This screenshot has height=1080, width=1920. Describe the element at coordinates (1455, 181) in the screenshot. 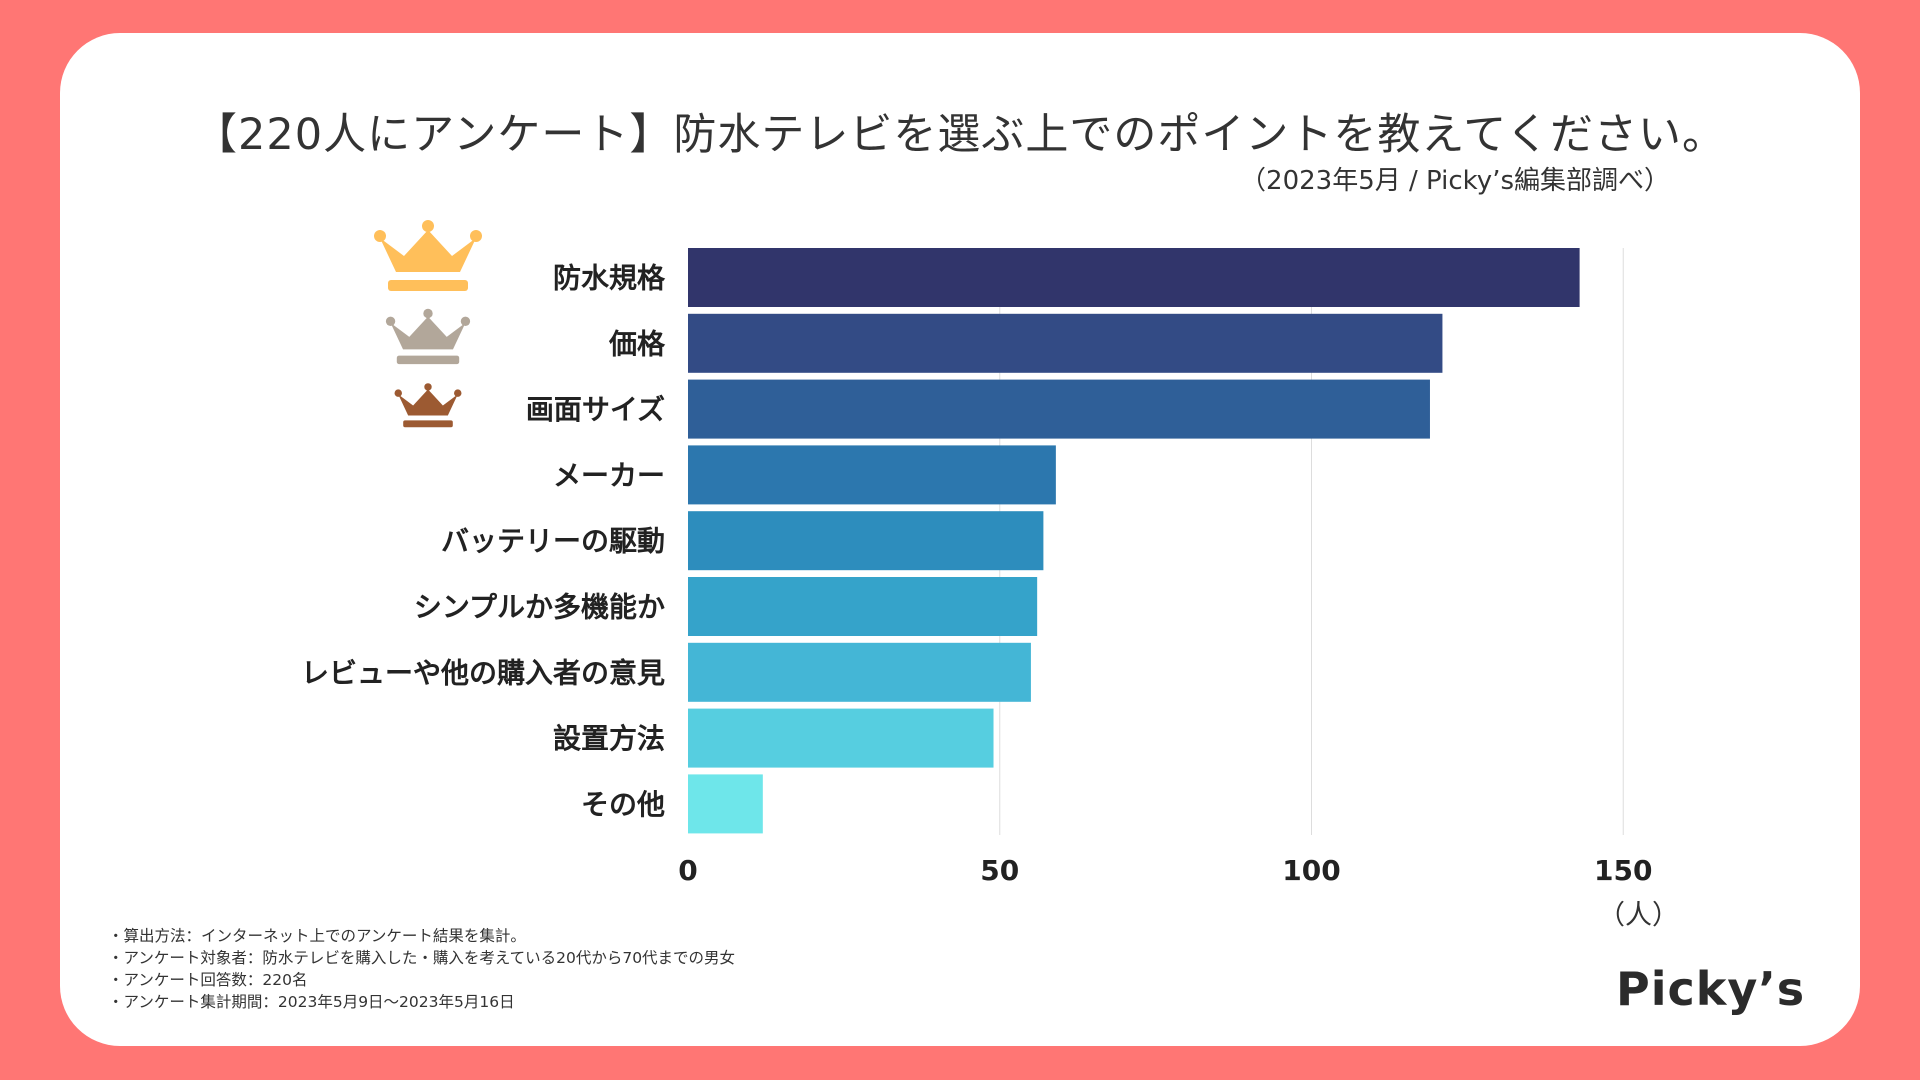

I see `chart-subtitle: （2023年5月 / Picky’s編集部調べ）` at that location.